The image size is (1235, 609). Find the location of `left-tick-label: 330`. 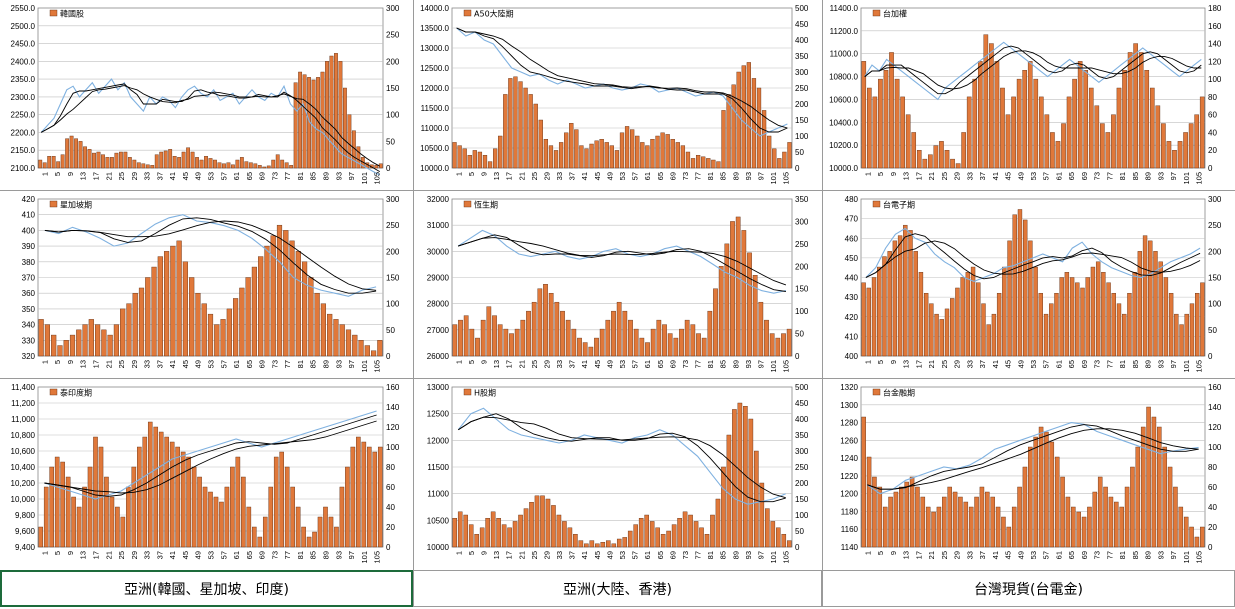

left-tick-label: 330 is located at coordinates (29, 340).